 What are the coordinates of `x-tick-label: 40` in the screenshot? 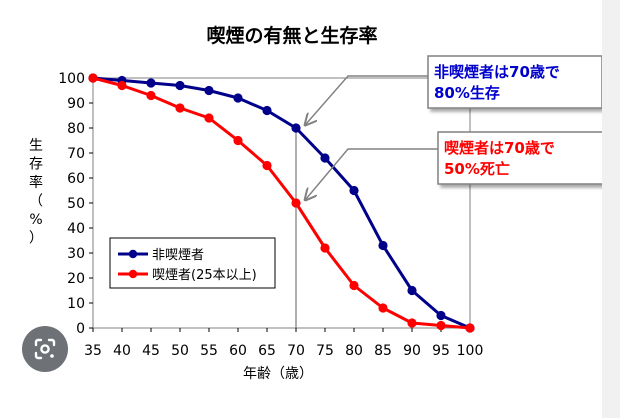 It's located at (122, 351).